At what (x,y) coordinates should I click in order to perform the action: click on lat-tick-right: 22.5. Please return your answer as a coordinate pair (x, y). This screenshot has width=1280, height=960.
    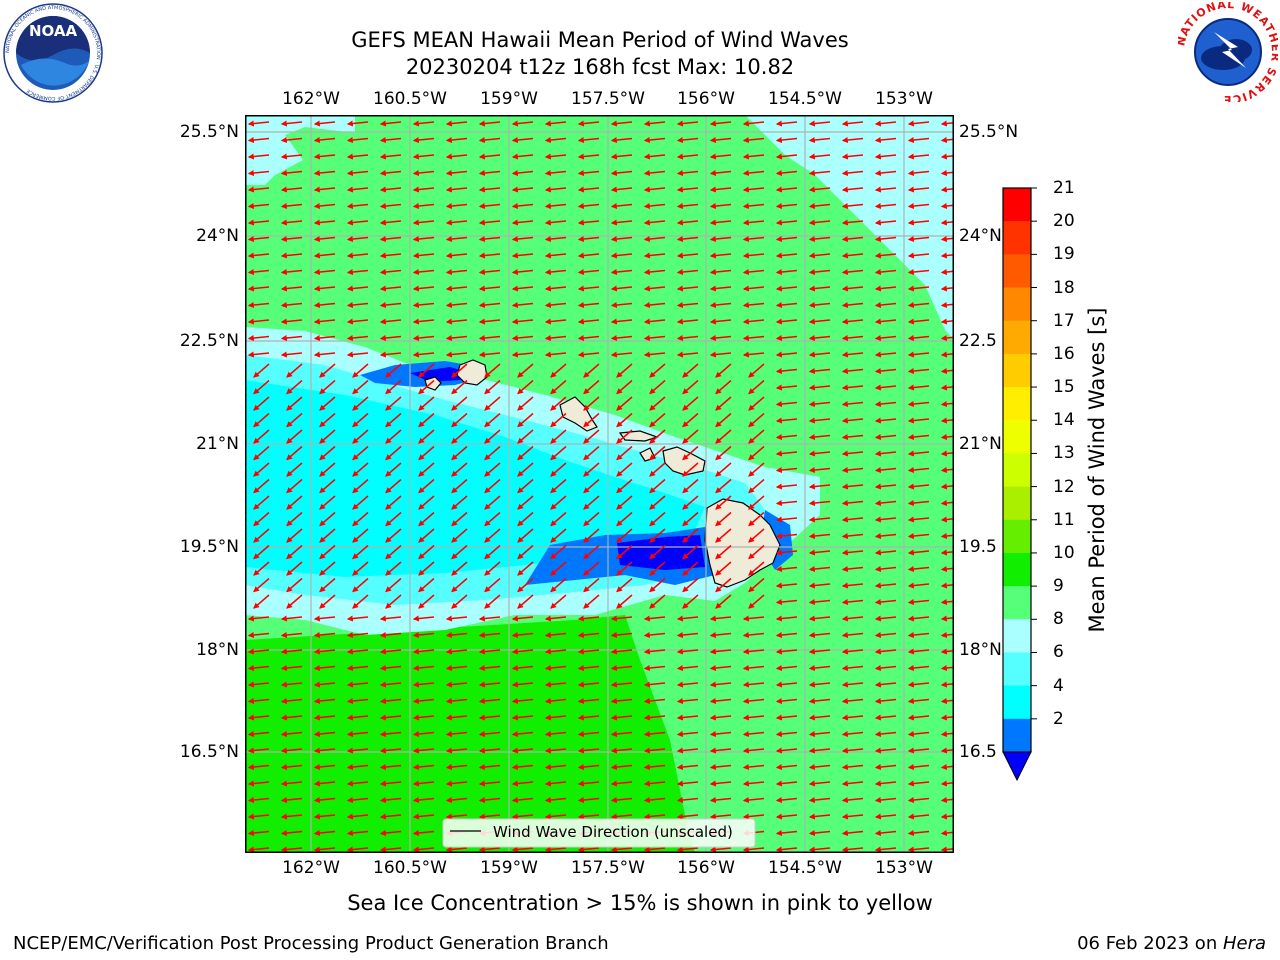
    Looking at the image, I should click on (978, 341).